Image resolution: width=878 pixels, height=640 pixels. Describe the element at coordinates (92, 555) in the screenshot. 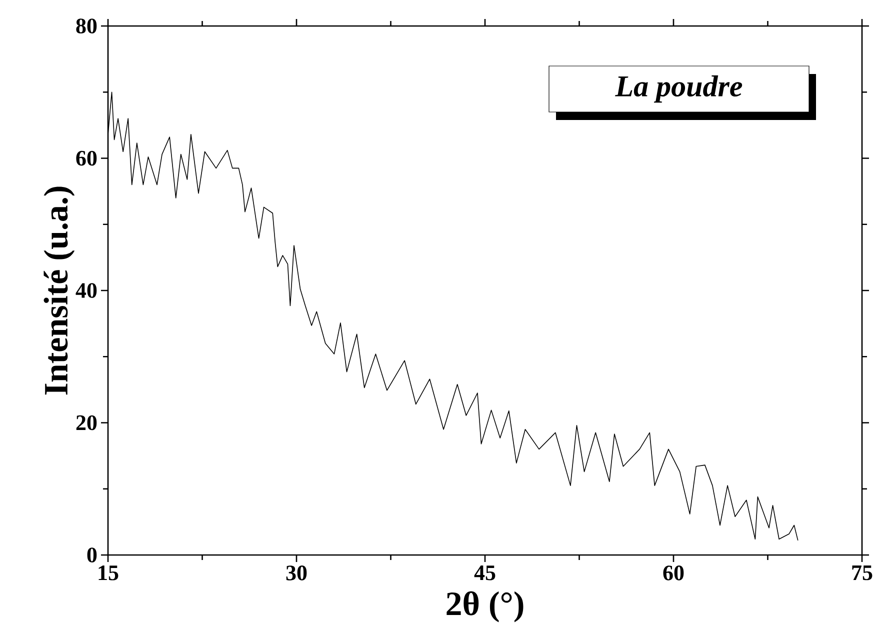

I see `y-tick-label: 0` at that location.